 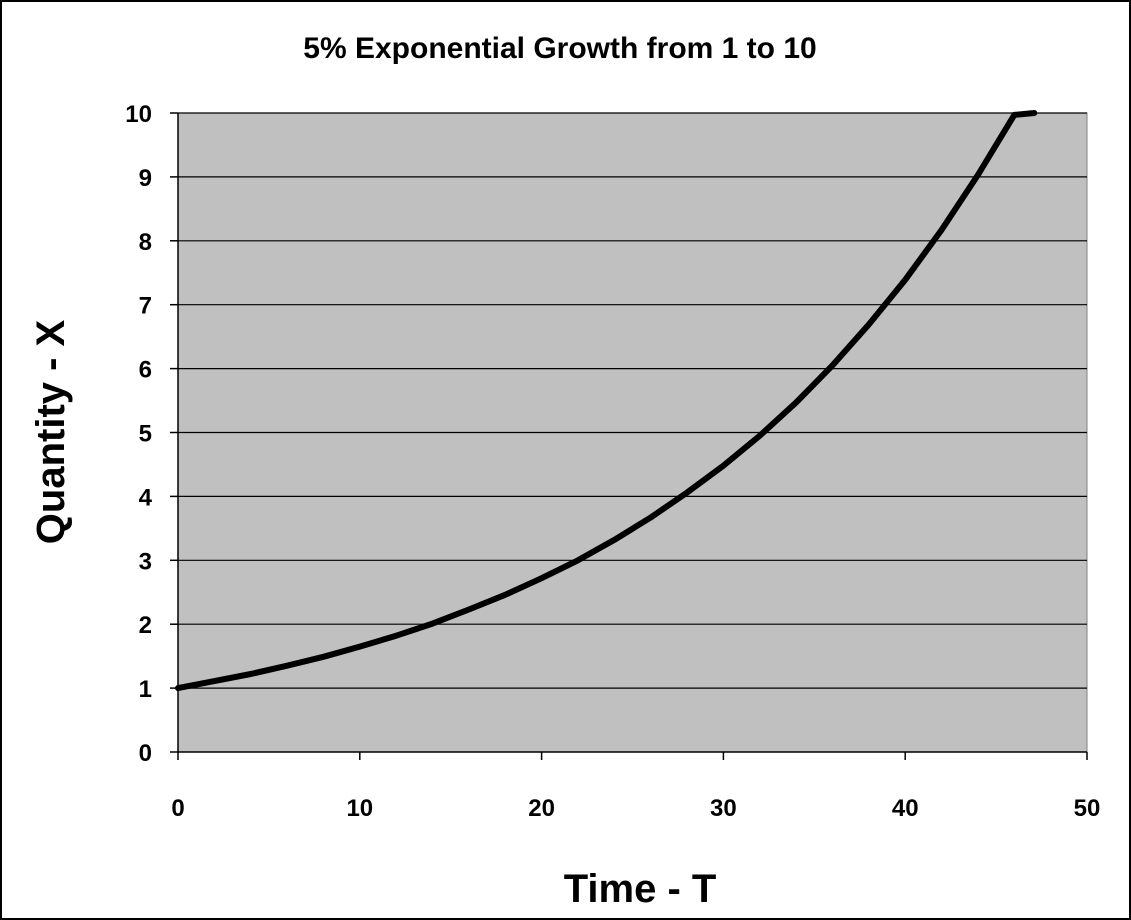 What do you see at coordinates (145, 306) in the screenshot?
I see `y-tick-label: 7` at bounding box center [145, 306].